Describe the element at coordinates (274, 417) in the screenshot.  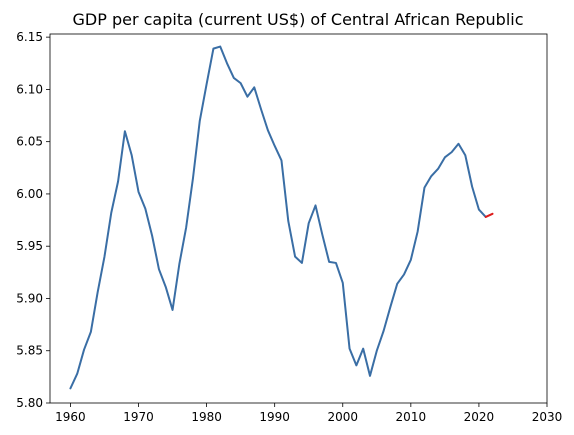
I see `x-tick-label: 1990` at that location.